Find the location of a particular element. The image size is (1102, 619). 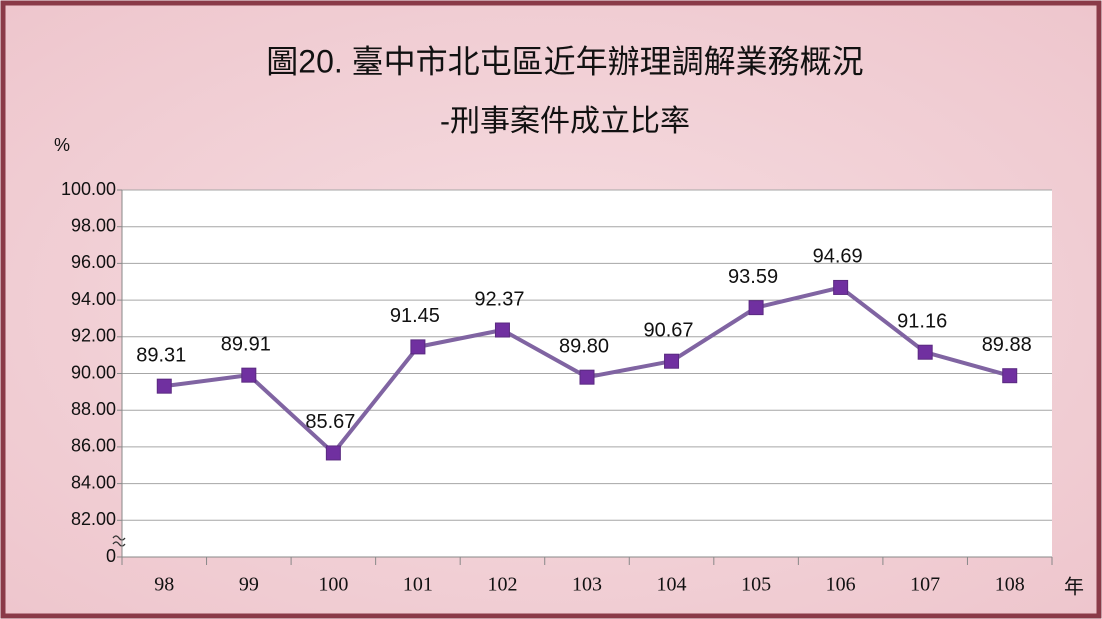

y-tick-label: 86.00 is located at coordinates (93, 446).